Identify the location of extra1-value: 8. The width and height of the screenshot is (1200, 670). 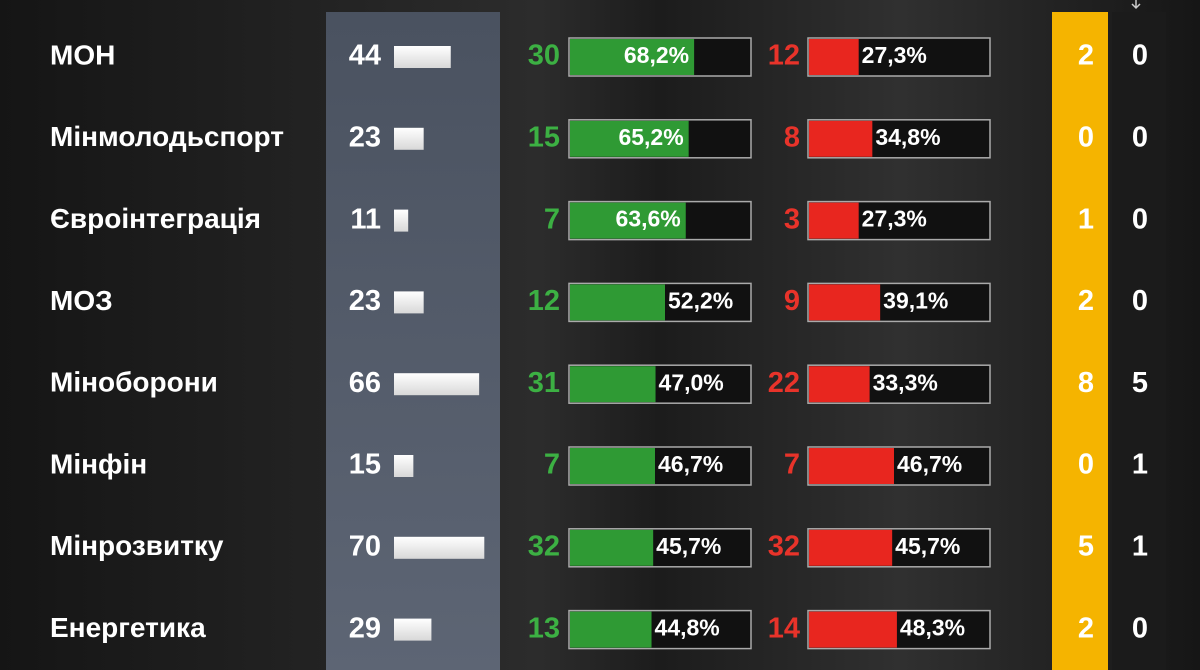
(1086, 383).